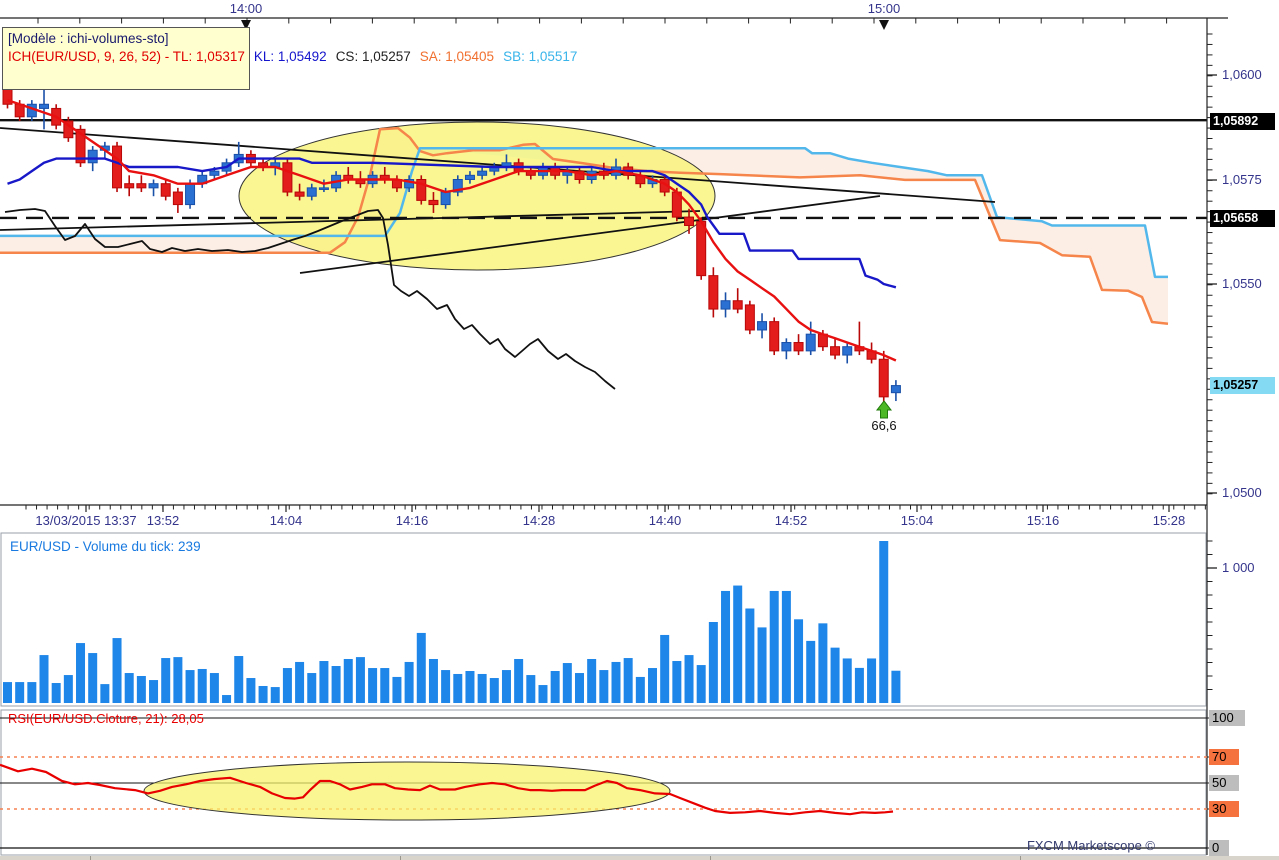 The image size is (1279, 860). Describe the element at coordinates (412, 520) in the screenshot. I see `bottom-axis-label: 14:16` at that location.